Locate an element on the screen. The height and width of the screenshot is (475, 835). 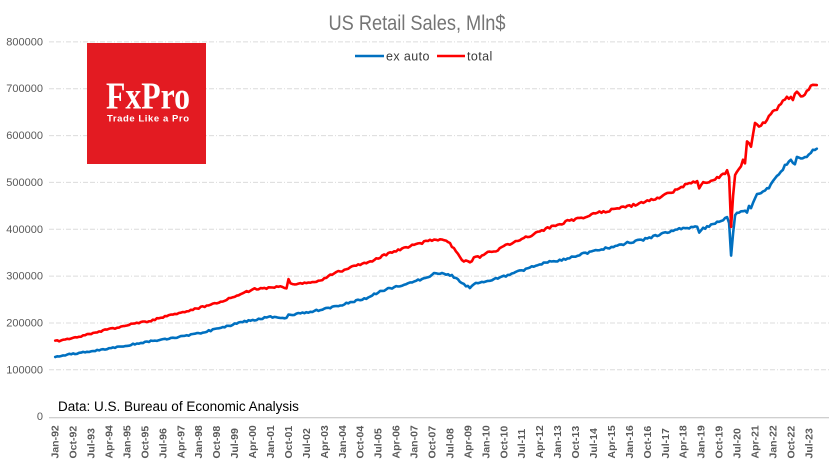
svg-text: Jan-98 is located at coordinates (199, 441).